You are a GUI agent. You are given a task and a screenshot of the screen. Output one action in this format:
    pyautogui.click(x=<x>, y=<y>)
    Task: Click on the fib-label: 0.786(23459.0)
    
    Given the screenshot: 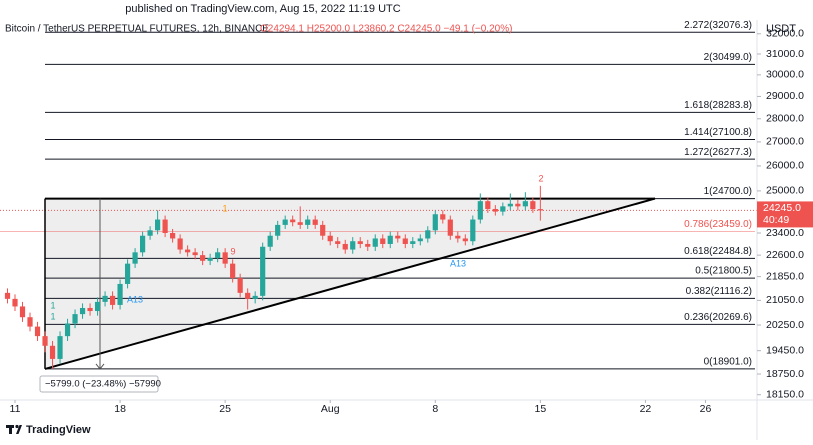 What is the action you would take?
    pyautogui.click(x=718, y=224)
    